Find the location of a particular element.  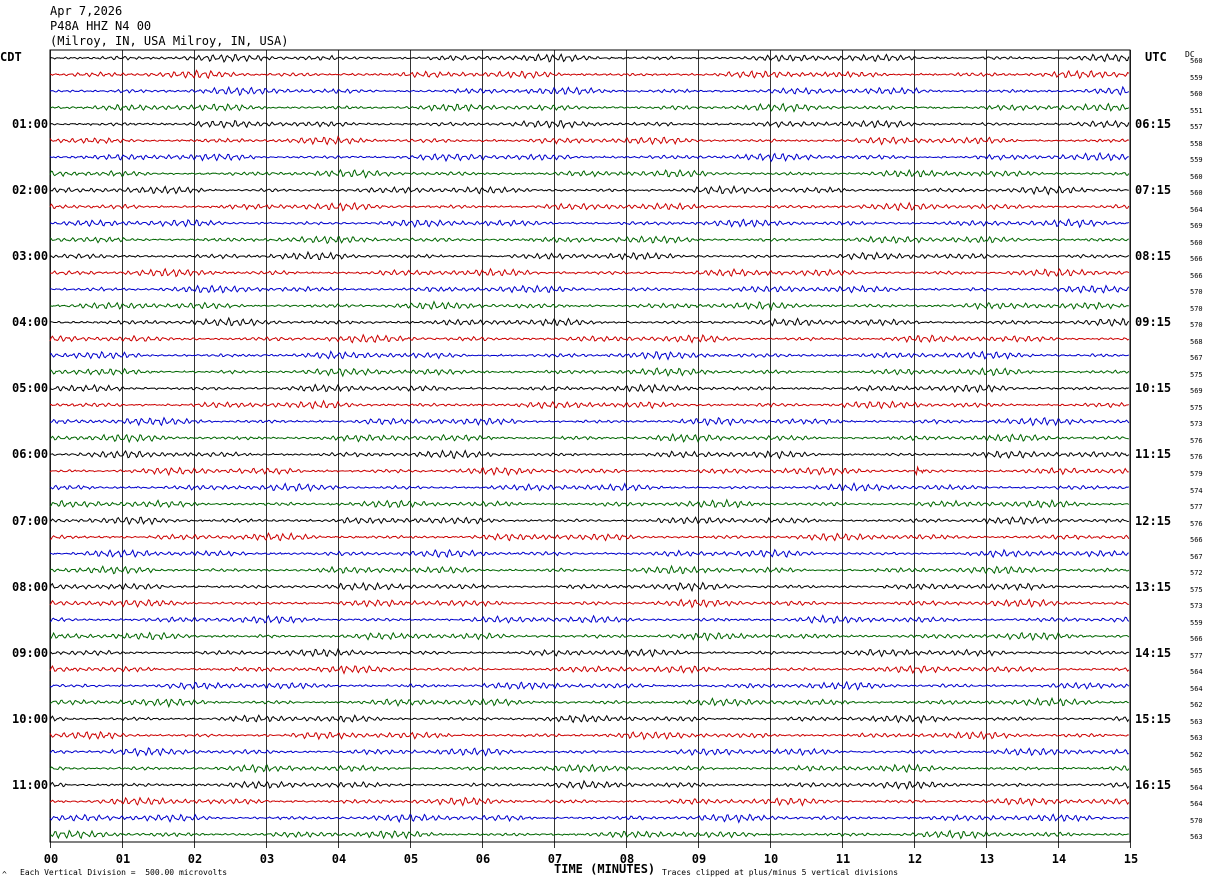

left-hour-label: 10:00 is located at coordinates (30, 718).